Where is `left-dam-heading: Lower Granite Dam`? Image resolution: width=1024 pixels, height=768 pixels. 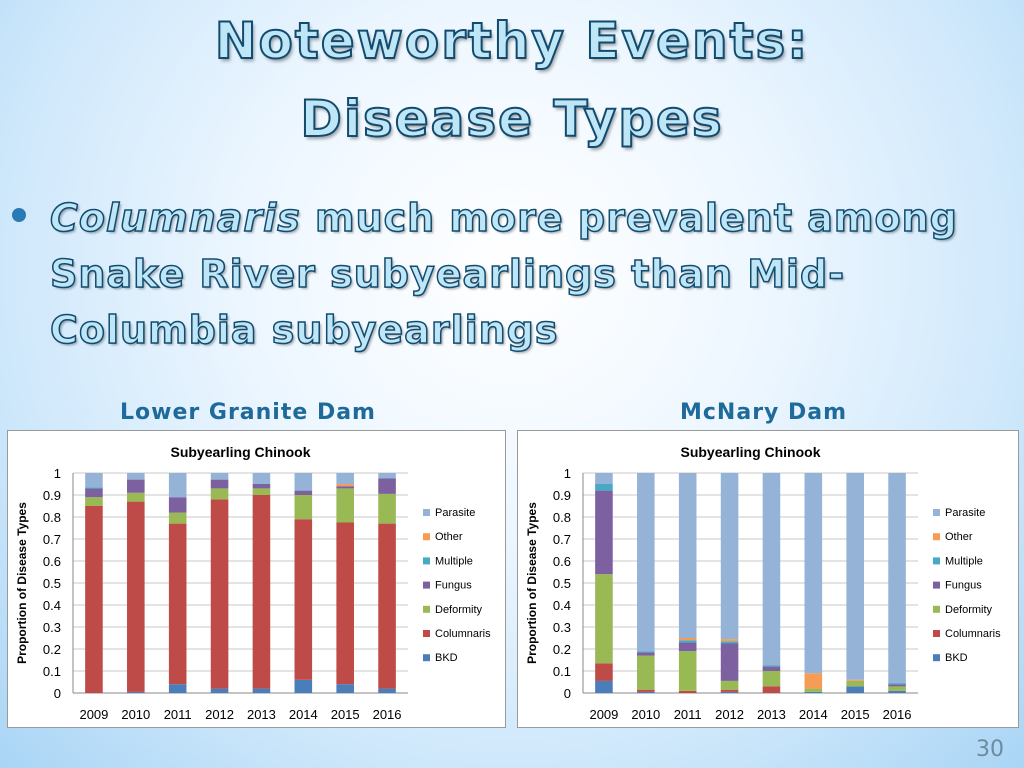 left-dam-heading: Lower Granite Dam is located at coordinates (248, 412).